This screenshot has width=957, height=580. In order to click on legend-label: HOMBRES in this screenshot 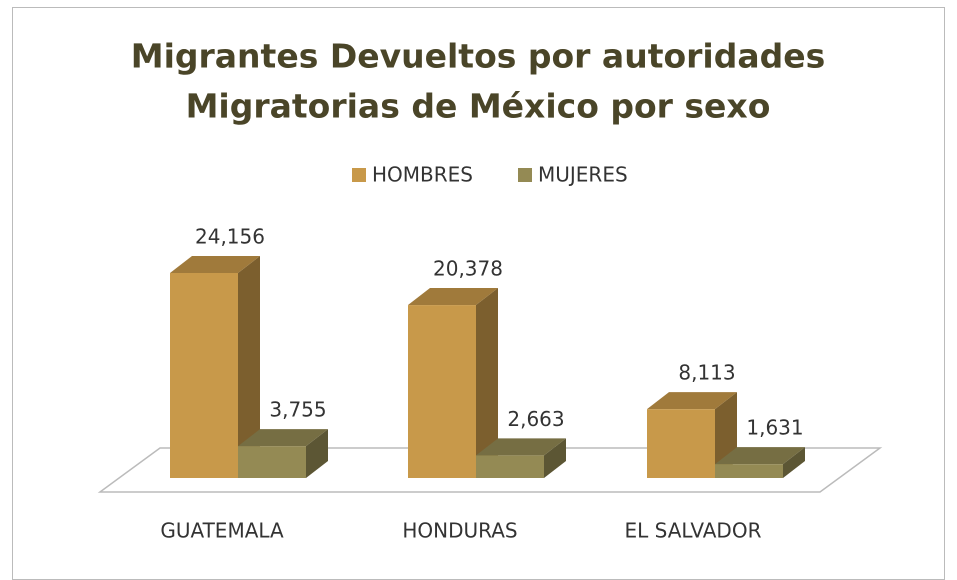, I will do `click(422, 175)`.